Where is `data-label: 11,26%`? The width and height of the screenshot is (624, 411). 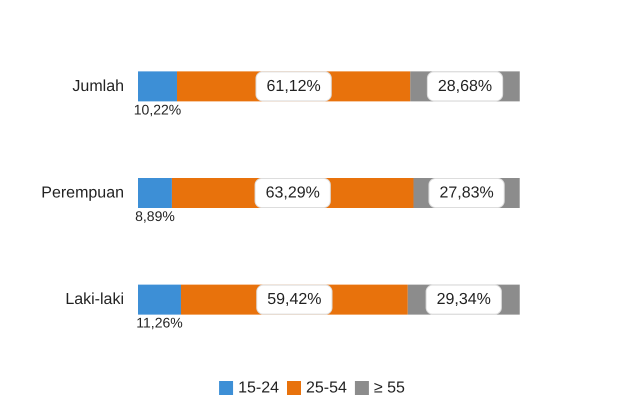
data-label: 11,26% is located at coordinates (159, 322).